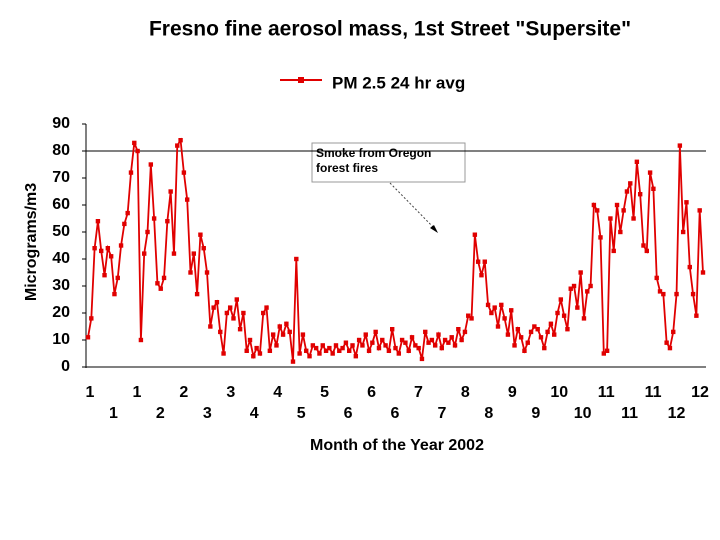 This screenshot has height=540, width=720. Describe the element at coordinates (277, 392) in the screenshot. I see `x-tick-label: 4` at that location.